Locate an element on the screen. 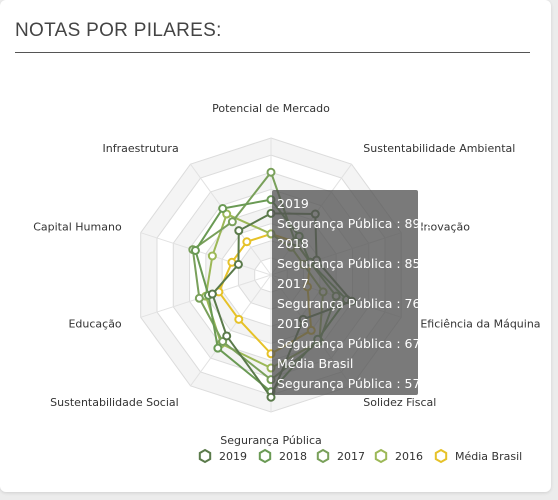 This screenshot has height=500, width=558. legend-item: 2019 is located at coordinates (222, 456).